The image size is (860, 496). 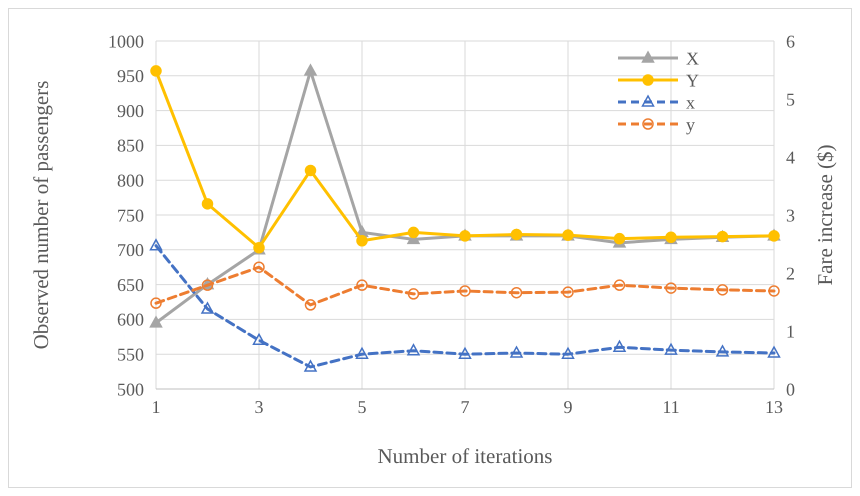 What do you see at coordinates (130, 110) in the screenshot?
I see `y-tick-label: 900` at bounding box center [130, 110].